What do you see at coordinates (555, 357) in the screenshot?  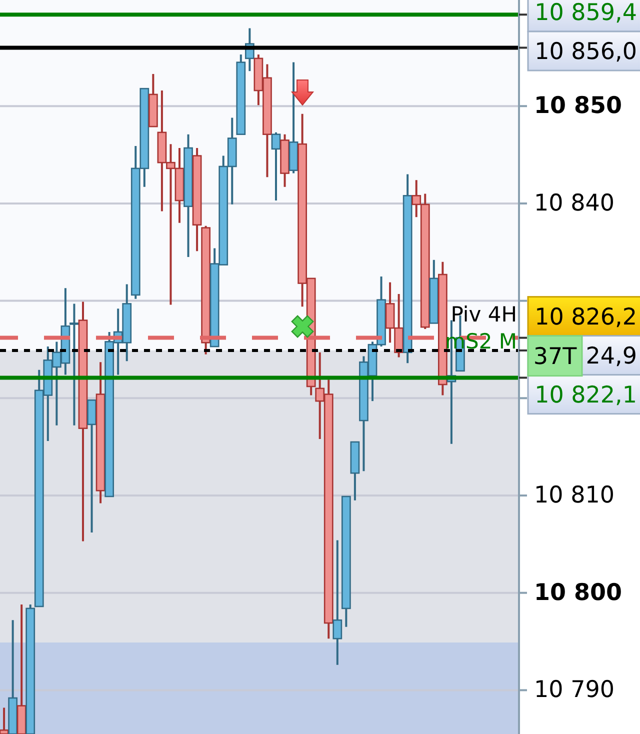 I see `text: 37T` at bounding box center [555, 357].